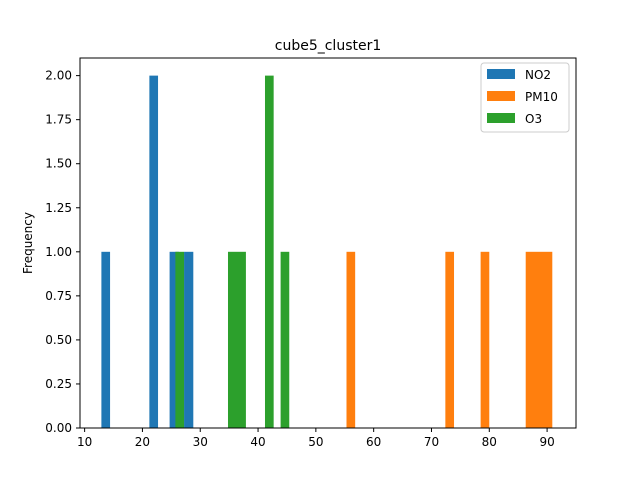 The width and height of the screenshot is (640, 484). Describe the element at coordinates (58, 252) in the screenshot. I see `y-tick-label: 1.00` at that location.